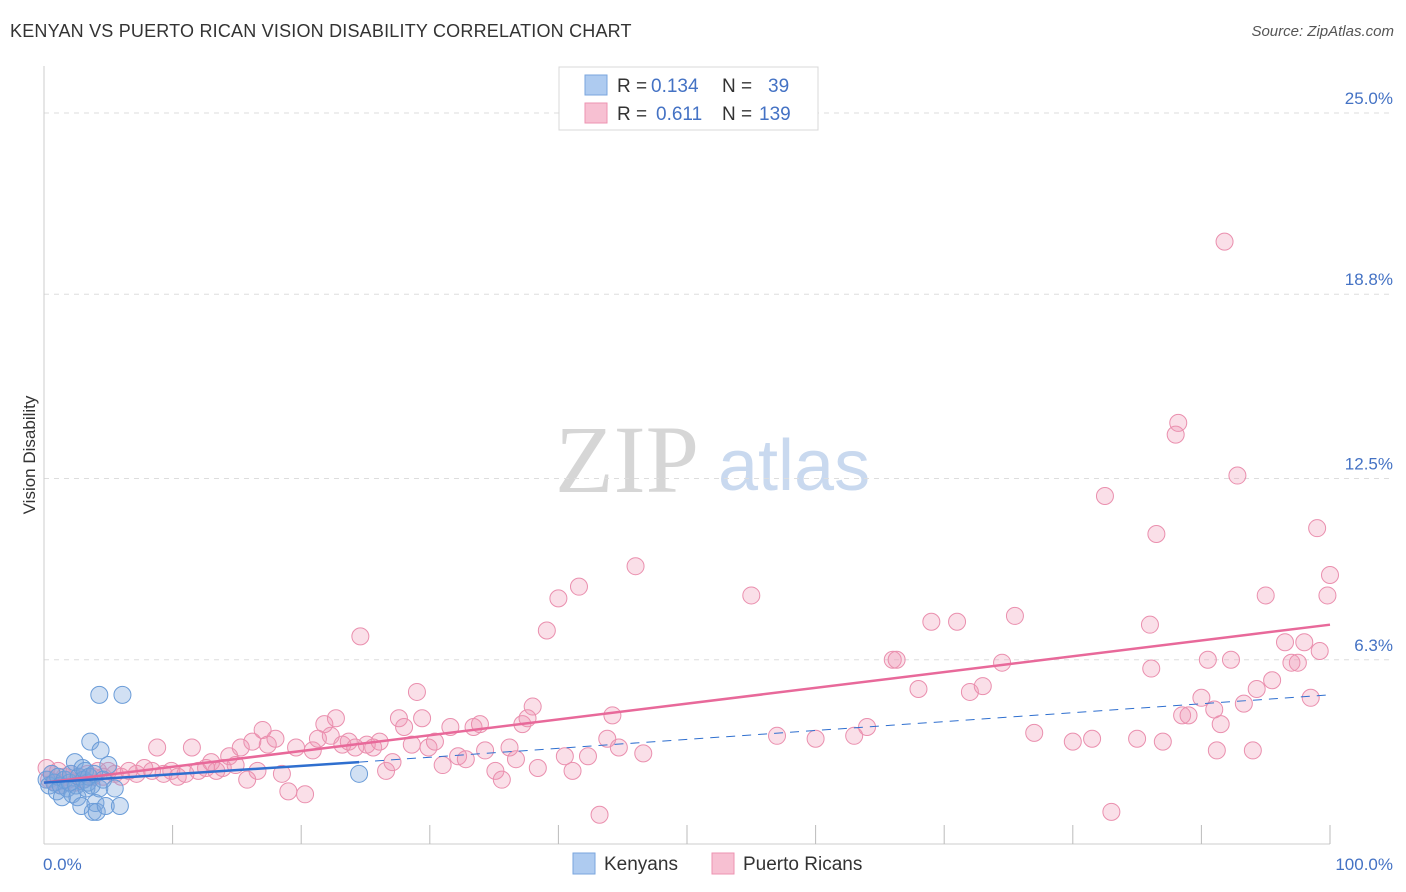 This screenshot has width=1406, height=892. What do you see at coordinates (679, 114) in the screenshot?
I see `legend-r-value-puerto-ricans: 0.611` at bounding box center [679, 114].